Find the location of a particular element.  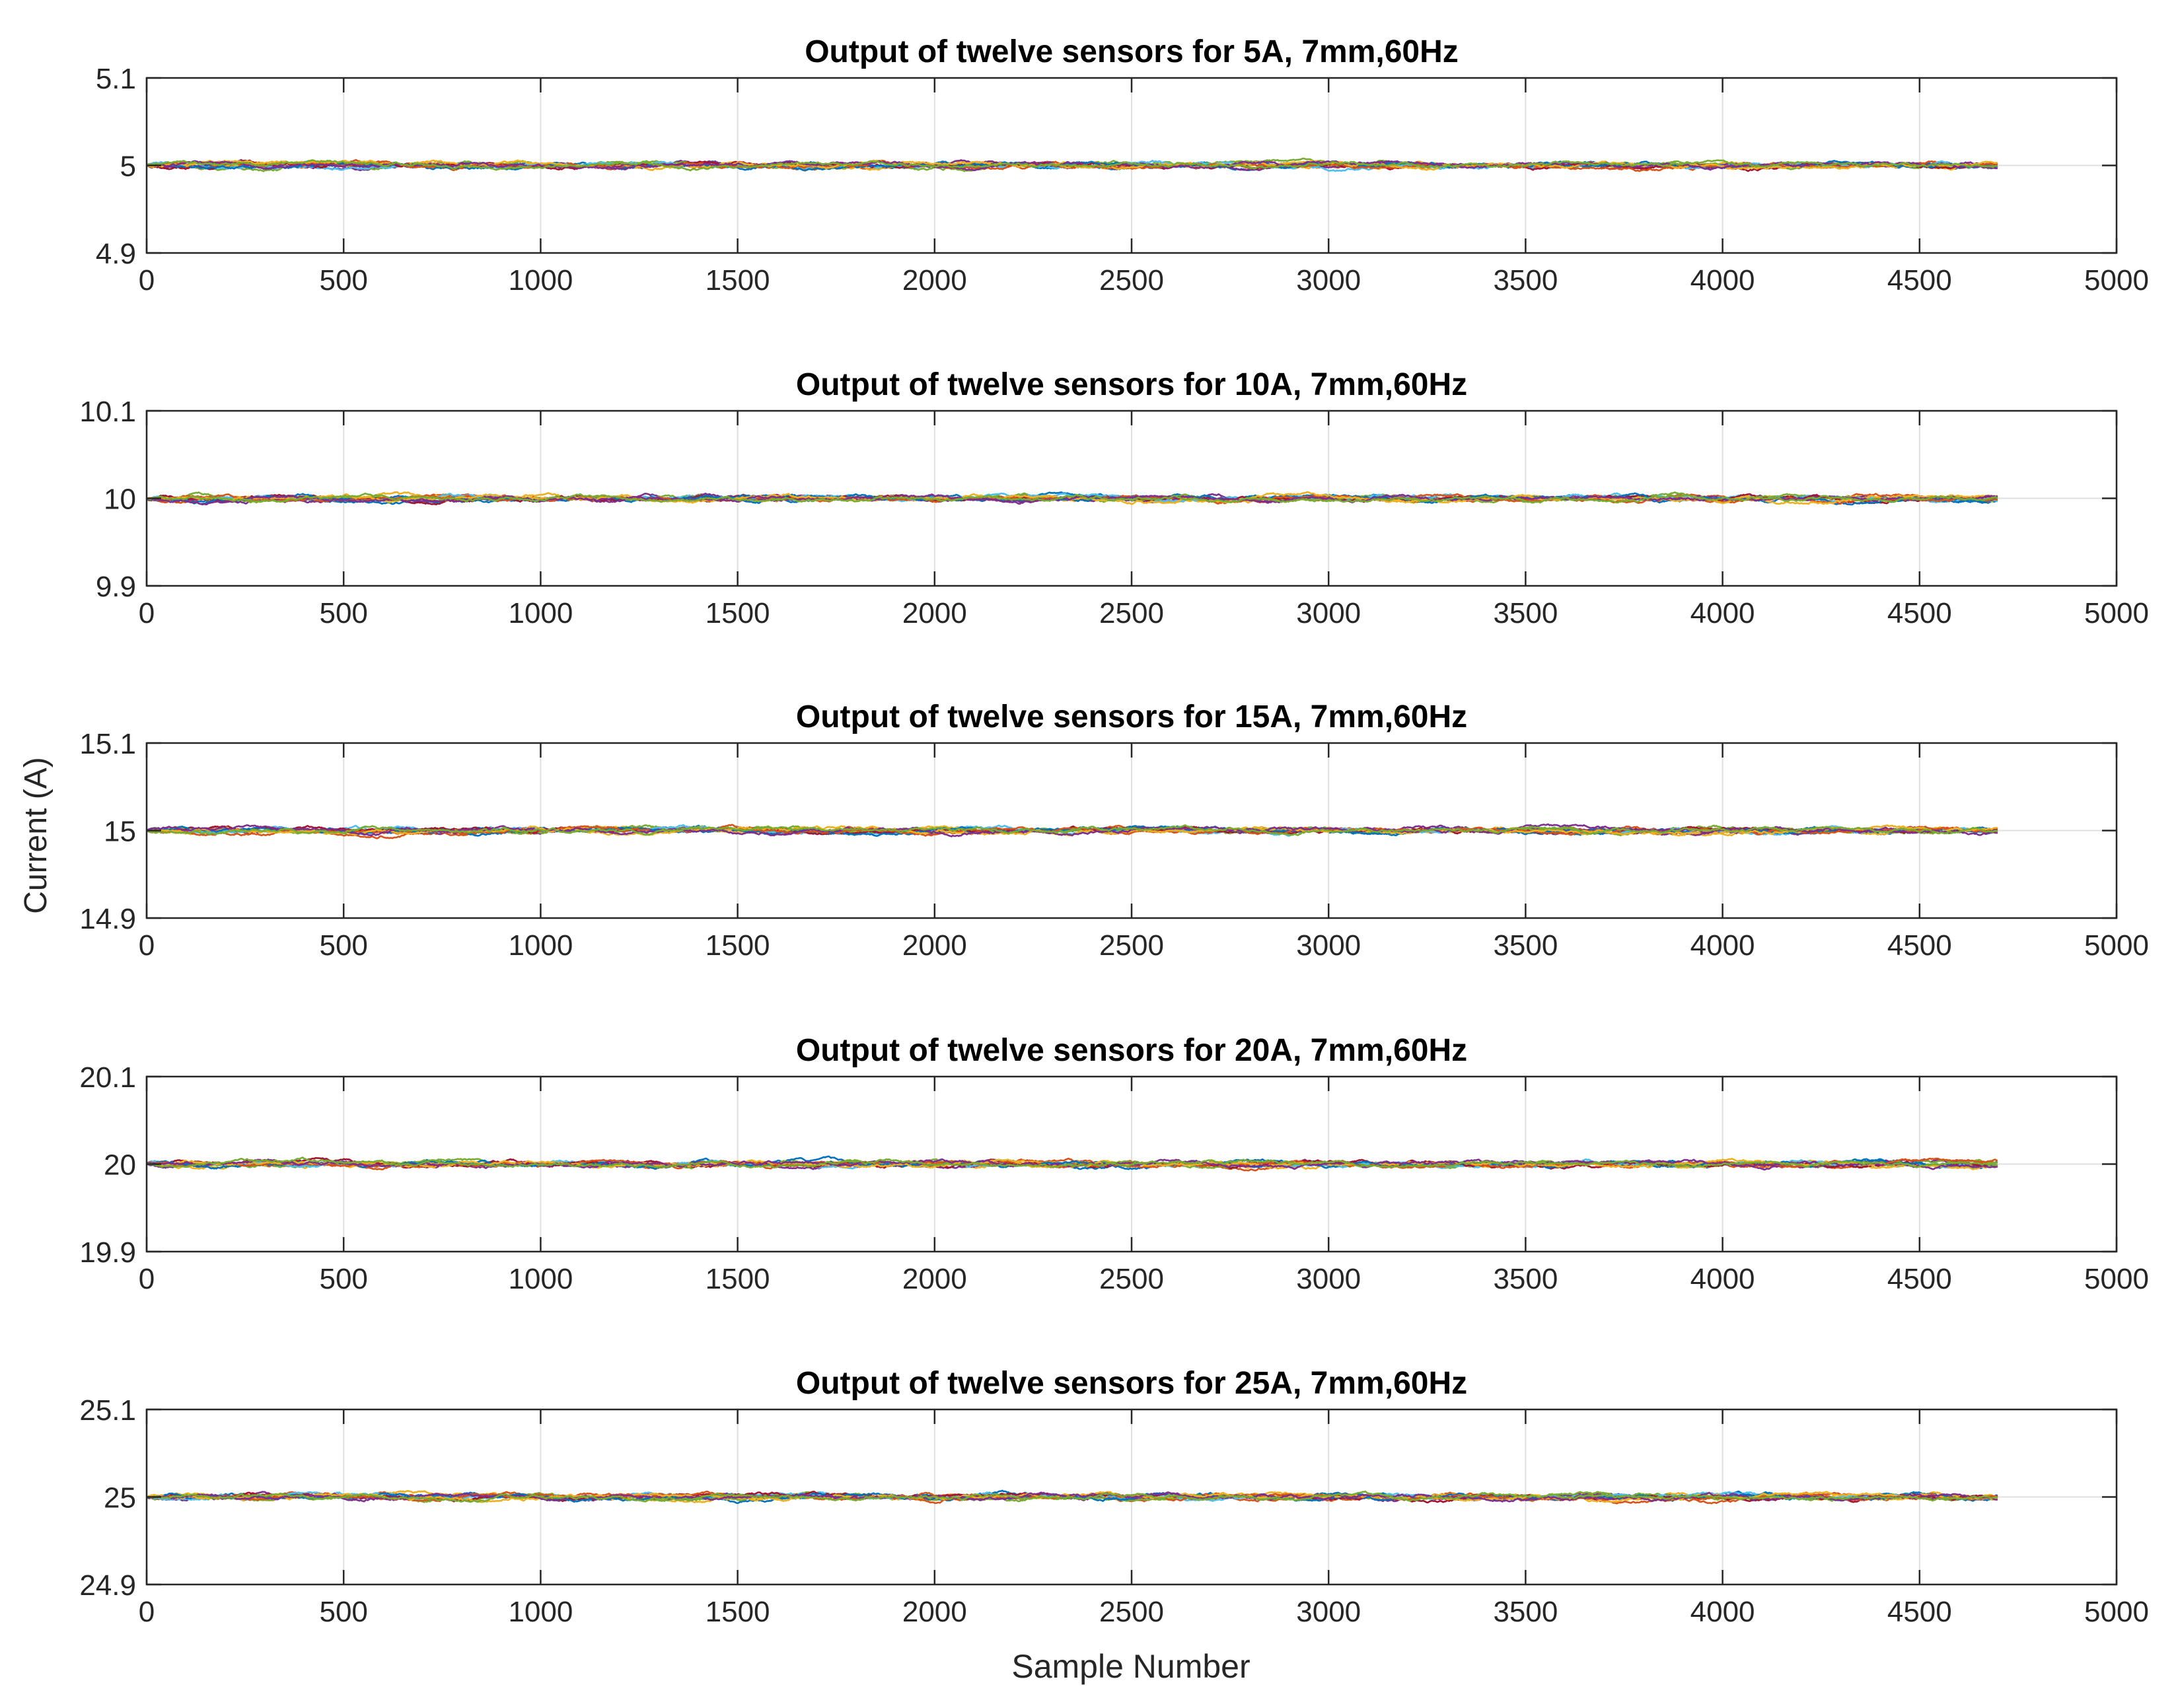

y-axis-label: Current (A) is located at coordinates (36, 835).